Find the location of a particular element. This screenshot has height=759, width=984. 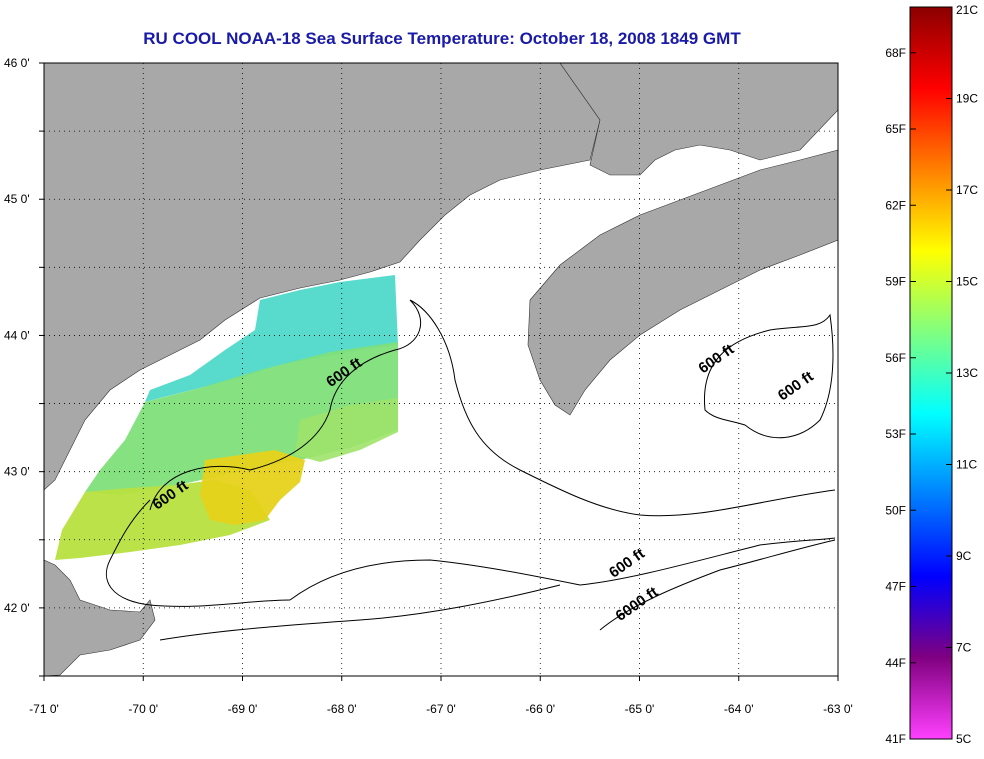

contour-600ft-west is located at coordinates (198, 553).